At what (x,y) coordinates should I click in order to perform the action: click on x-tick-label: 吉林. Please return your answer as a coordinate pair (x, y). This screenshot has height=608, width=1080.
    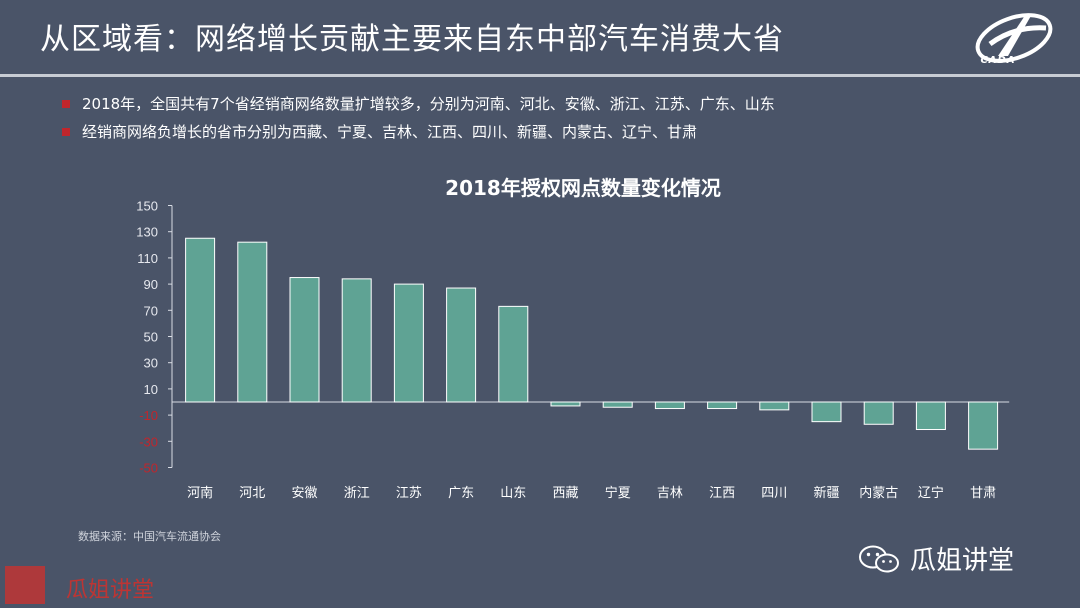
    Looking at the image, I should click on (670, 493).